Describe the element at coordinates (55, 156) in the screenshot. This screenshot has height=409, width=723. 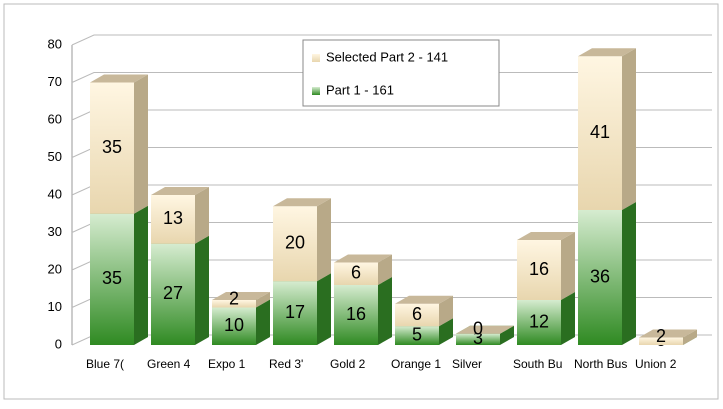
I see `y-tick-label: 50` at that location.